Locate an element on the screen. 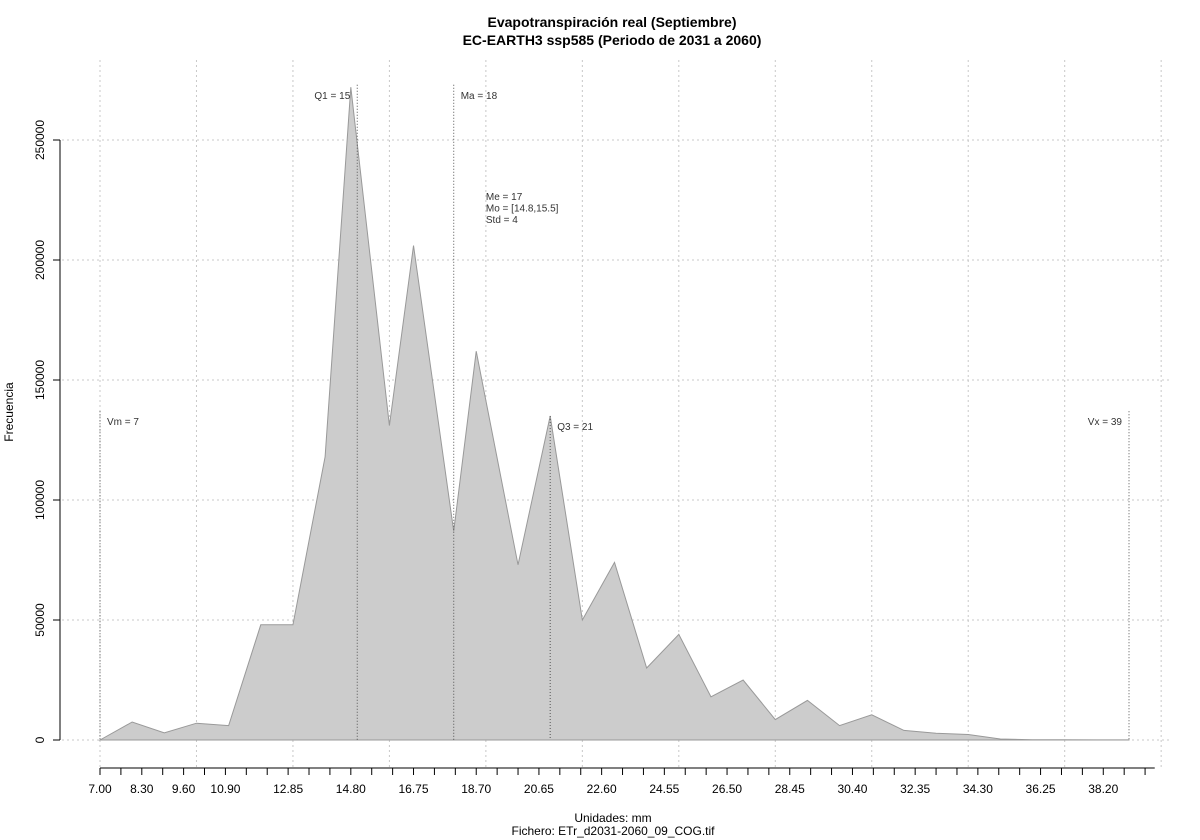  x-tick-label-0: 7.00 is located at coordinates (100, 789).